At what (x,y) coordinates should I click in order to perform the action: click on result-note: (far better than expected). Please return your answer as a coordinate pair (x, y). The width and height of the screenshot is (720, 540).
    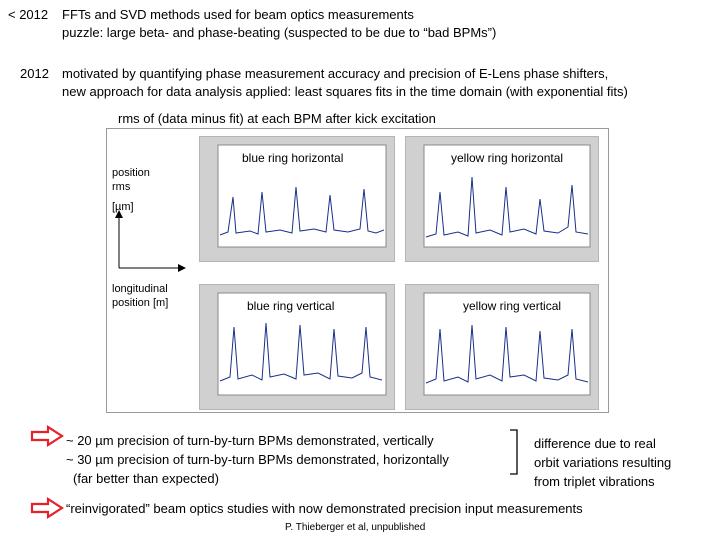
    Looking at the image, I should click on (146, 478).